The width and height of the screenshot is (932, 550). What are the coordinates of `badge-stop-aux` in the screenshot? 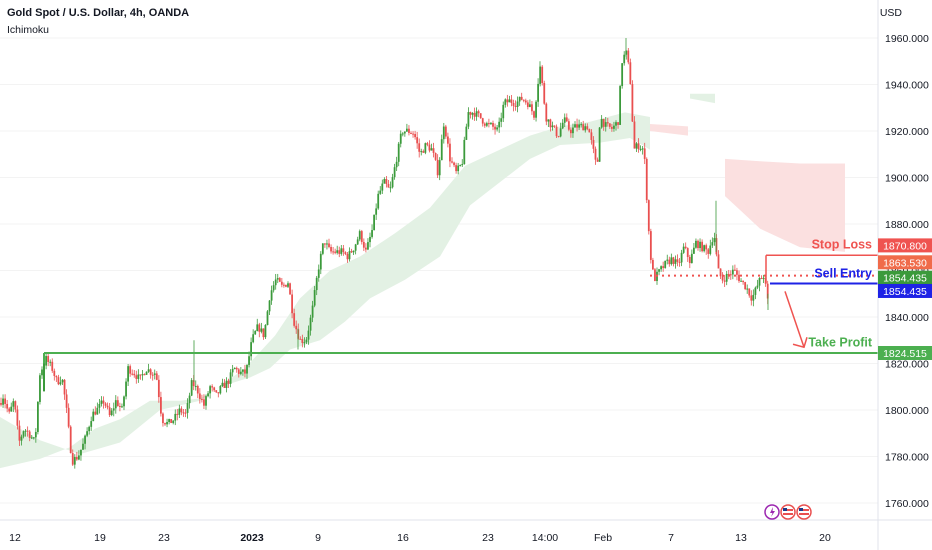 It's located at (905, 245).